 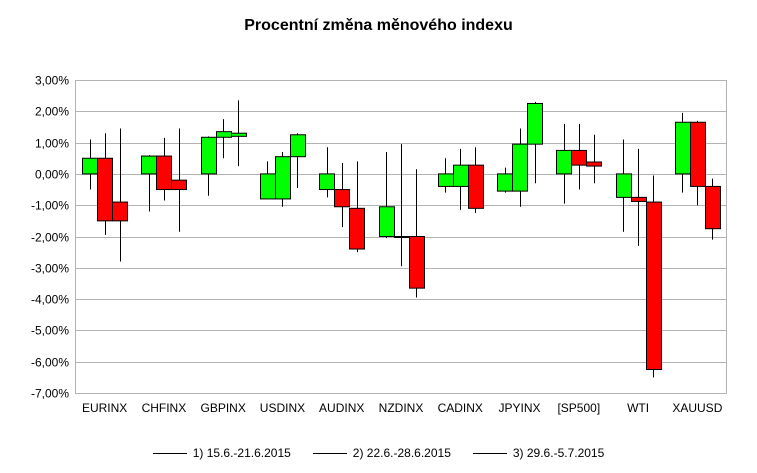 What do you see at coordinates (401, 408) in the screenshot?
I see `x-tick-label: NZDINX` at bounding box center [401, 408].